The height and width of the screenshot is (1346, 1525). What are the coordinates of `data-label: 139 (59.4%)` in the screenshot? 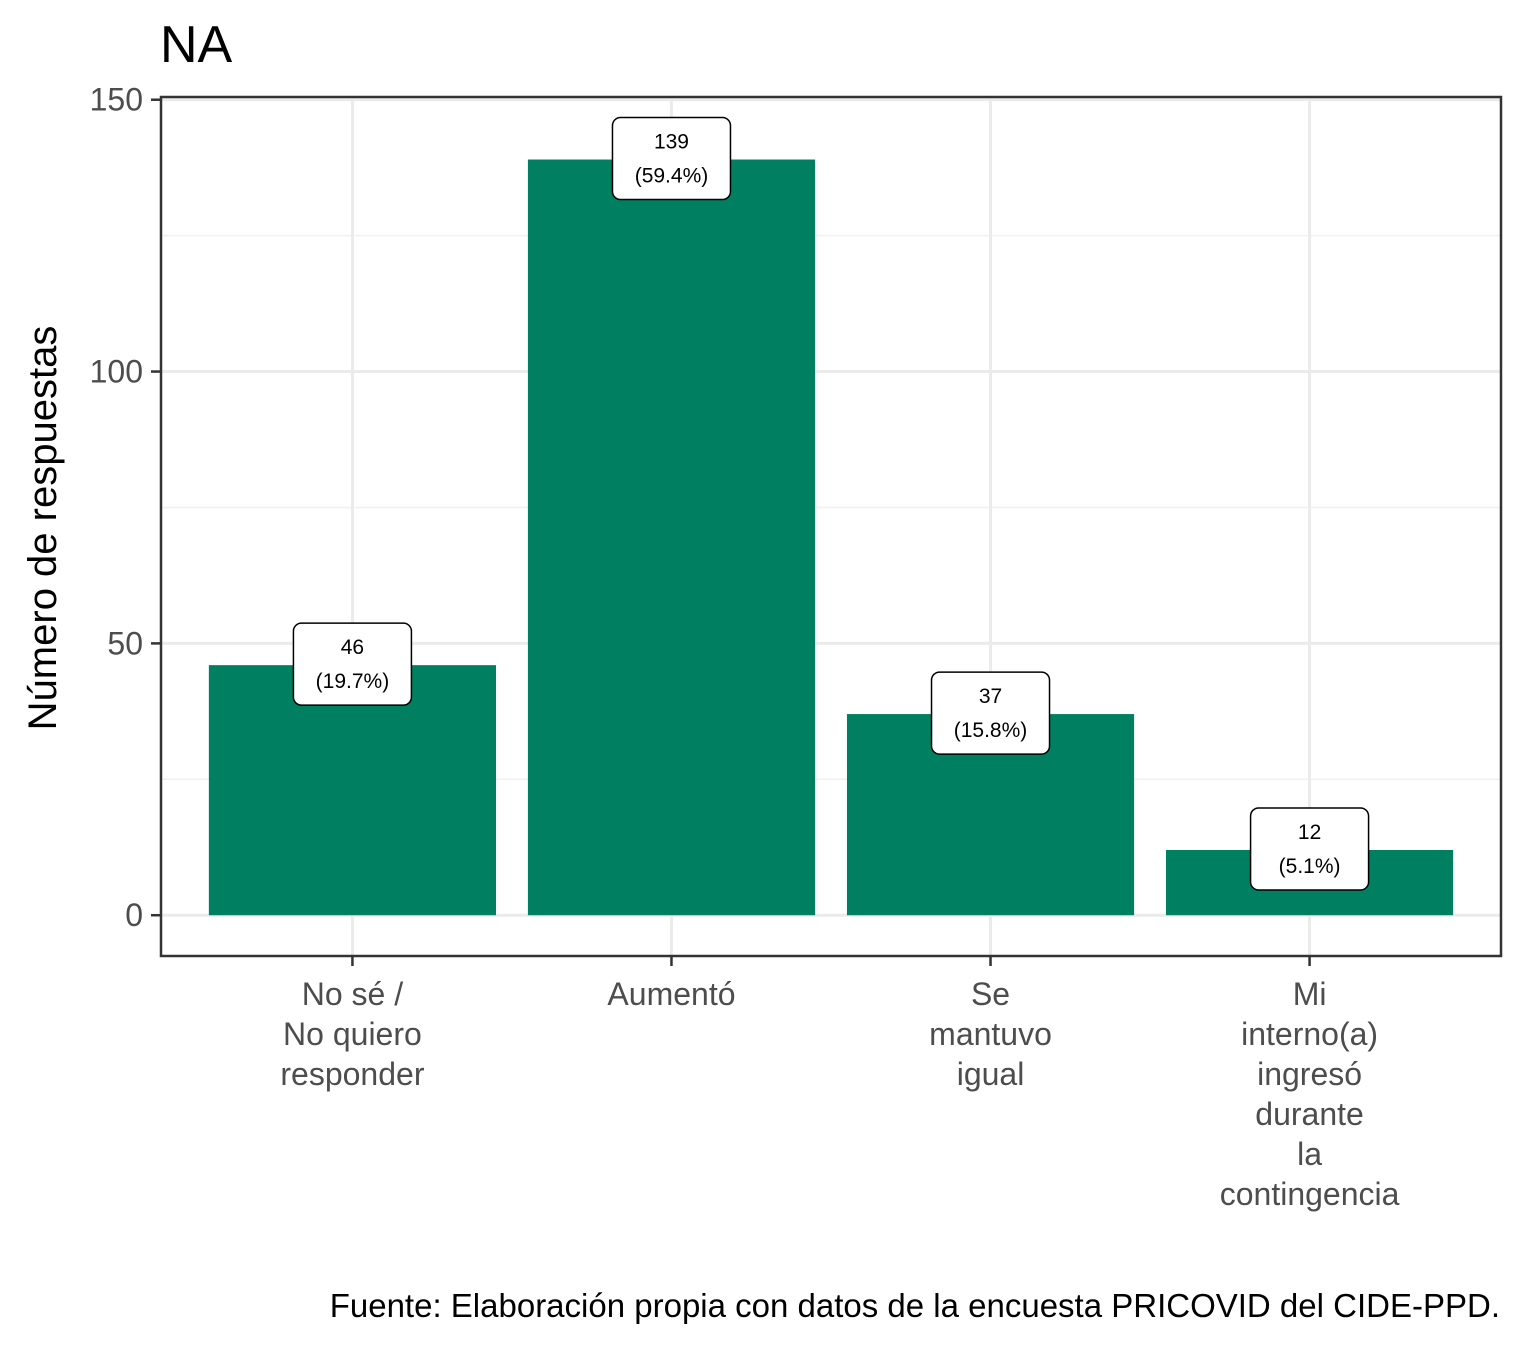 It's located at (671, 158).